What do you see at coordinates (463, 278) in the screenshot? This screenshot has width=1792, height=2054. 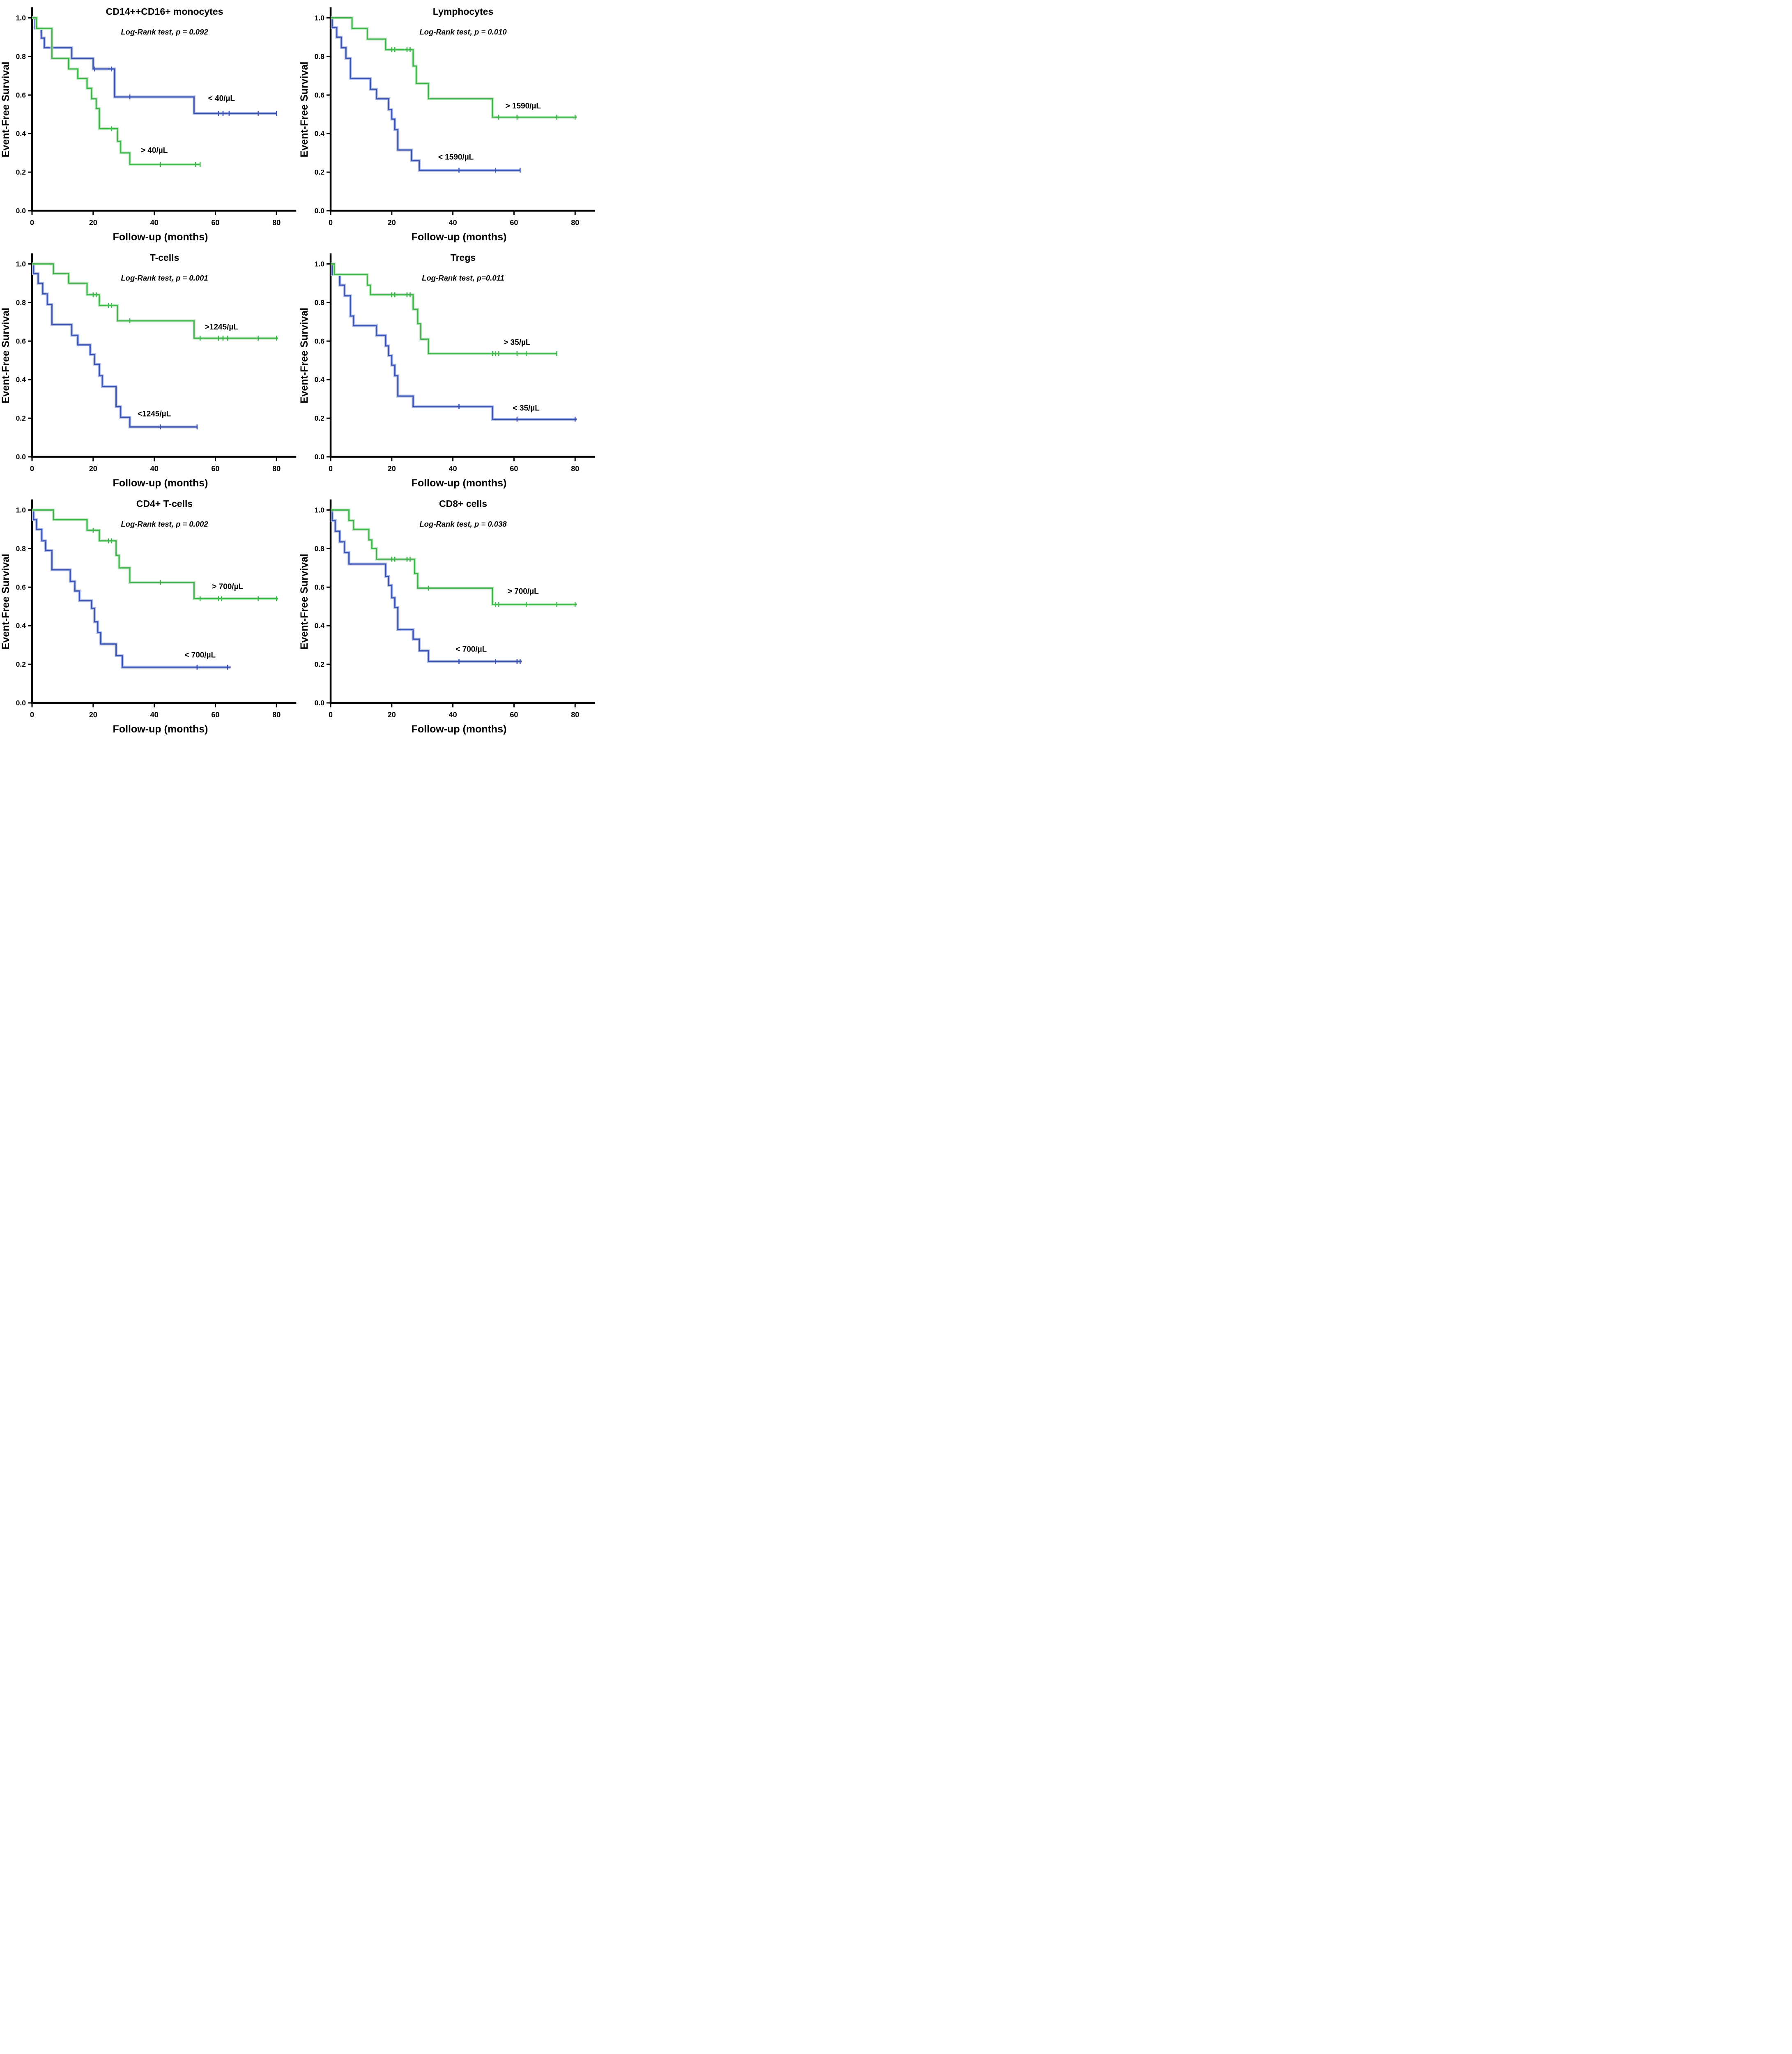 I see `panel-subtitle: Log-Rank test, p=0.011` at bounding box center [463, 278].